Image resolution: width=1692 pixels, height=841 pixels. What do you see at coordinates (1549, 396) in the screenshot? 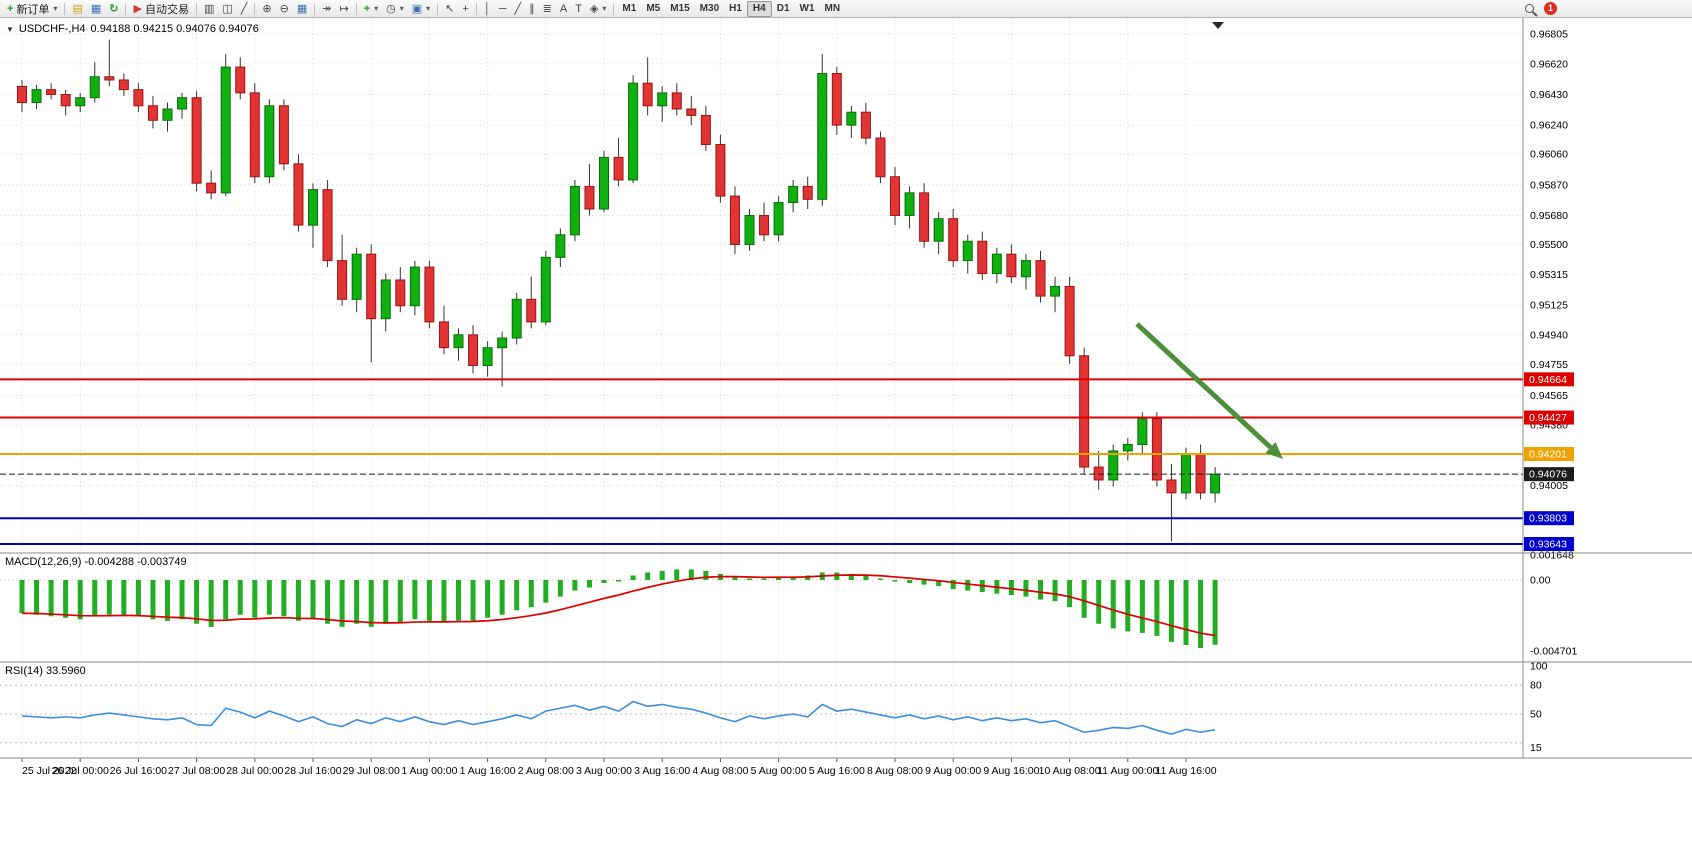
I see `svg-text: 0.94565` at bounding box center [1549, 396].